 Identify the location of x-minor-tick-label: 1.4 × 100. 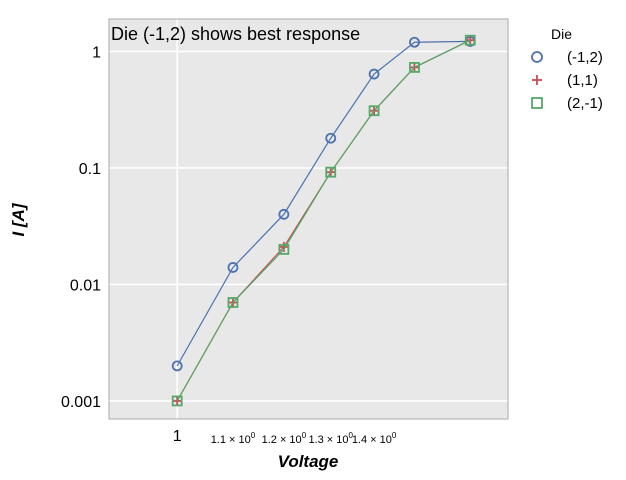
(374, 438).